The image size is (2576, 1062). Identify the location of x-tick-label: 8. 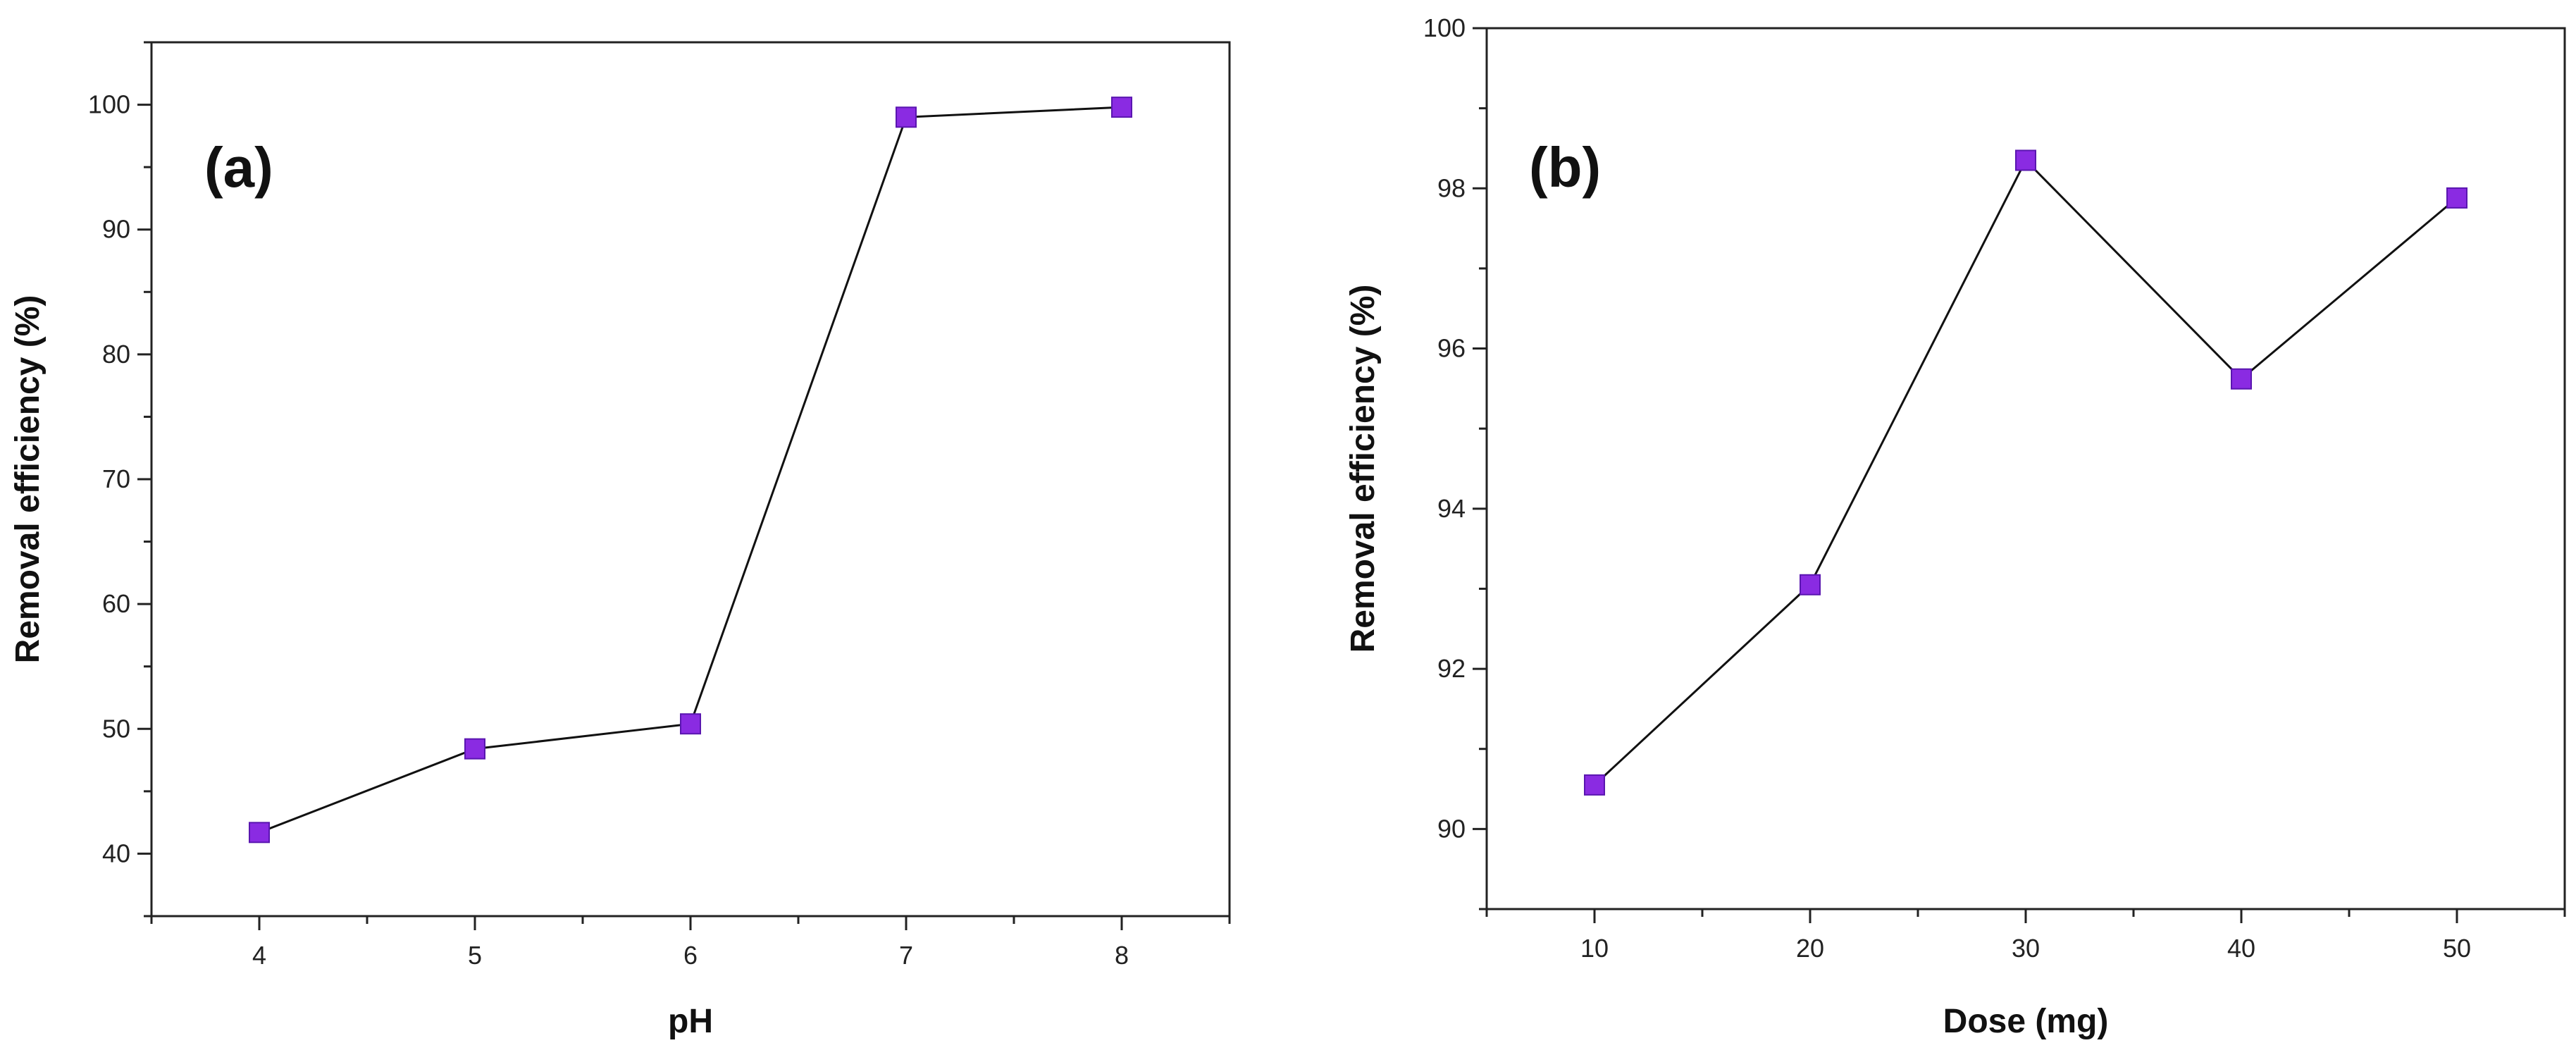
(1122, 955).